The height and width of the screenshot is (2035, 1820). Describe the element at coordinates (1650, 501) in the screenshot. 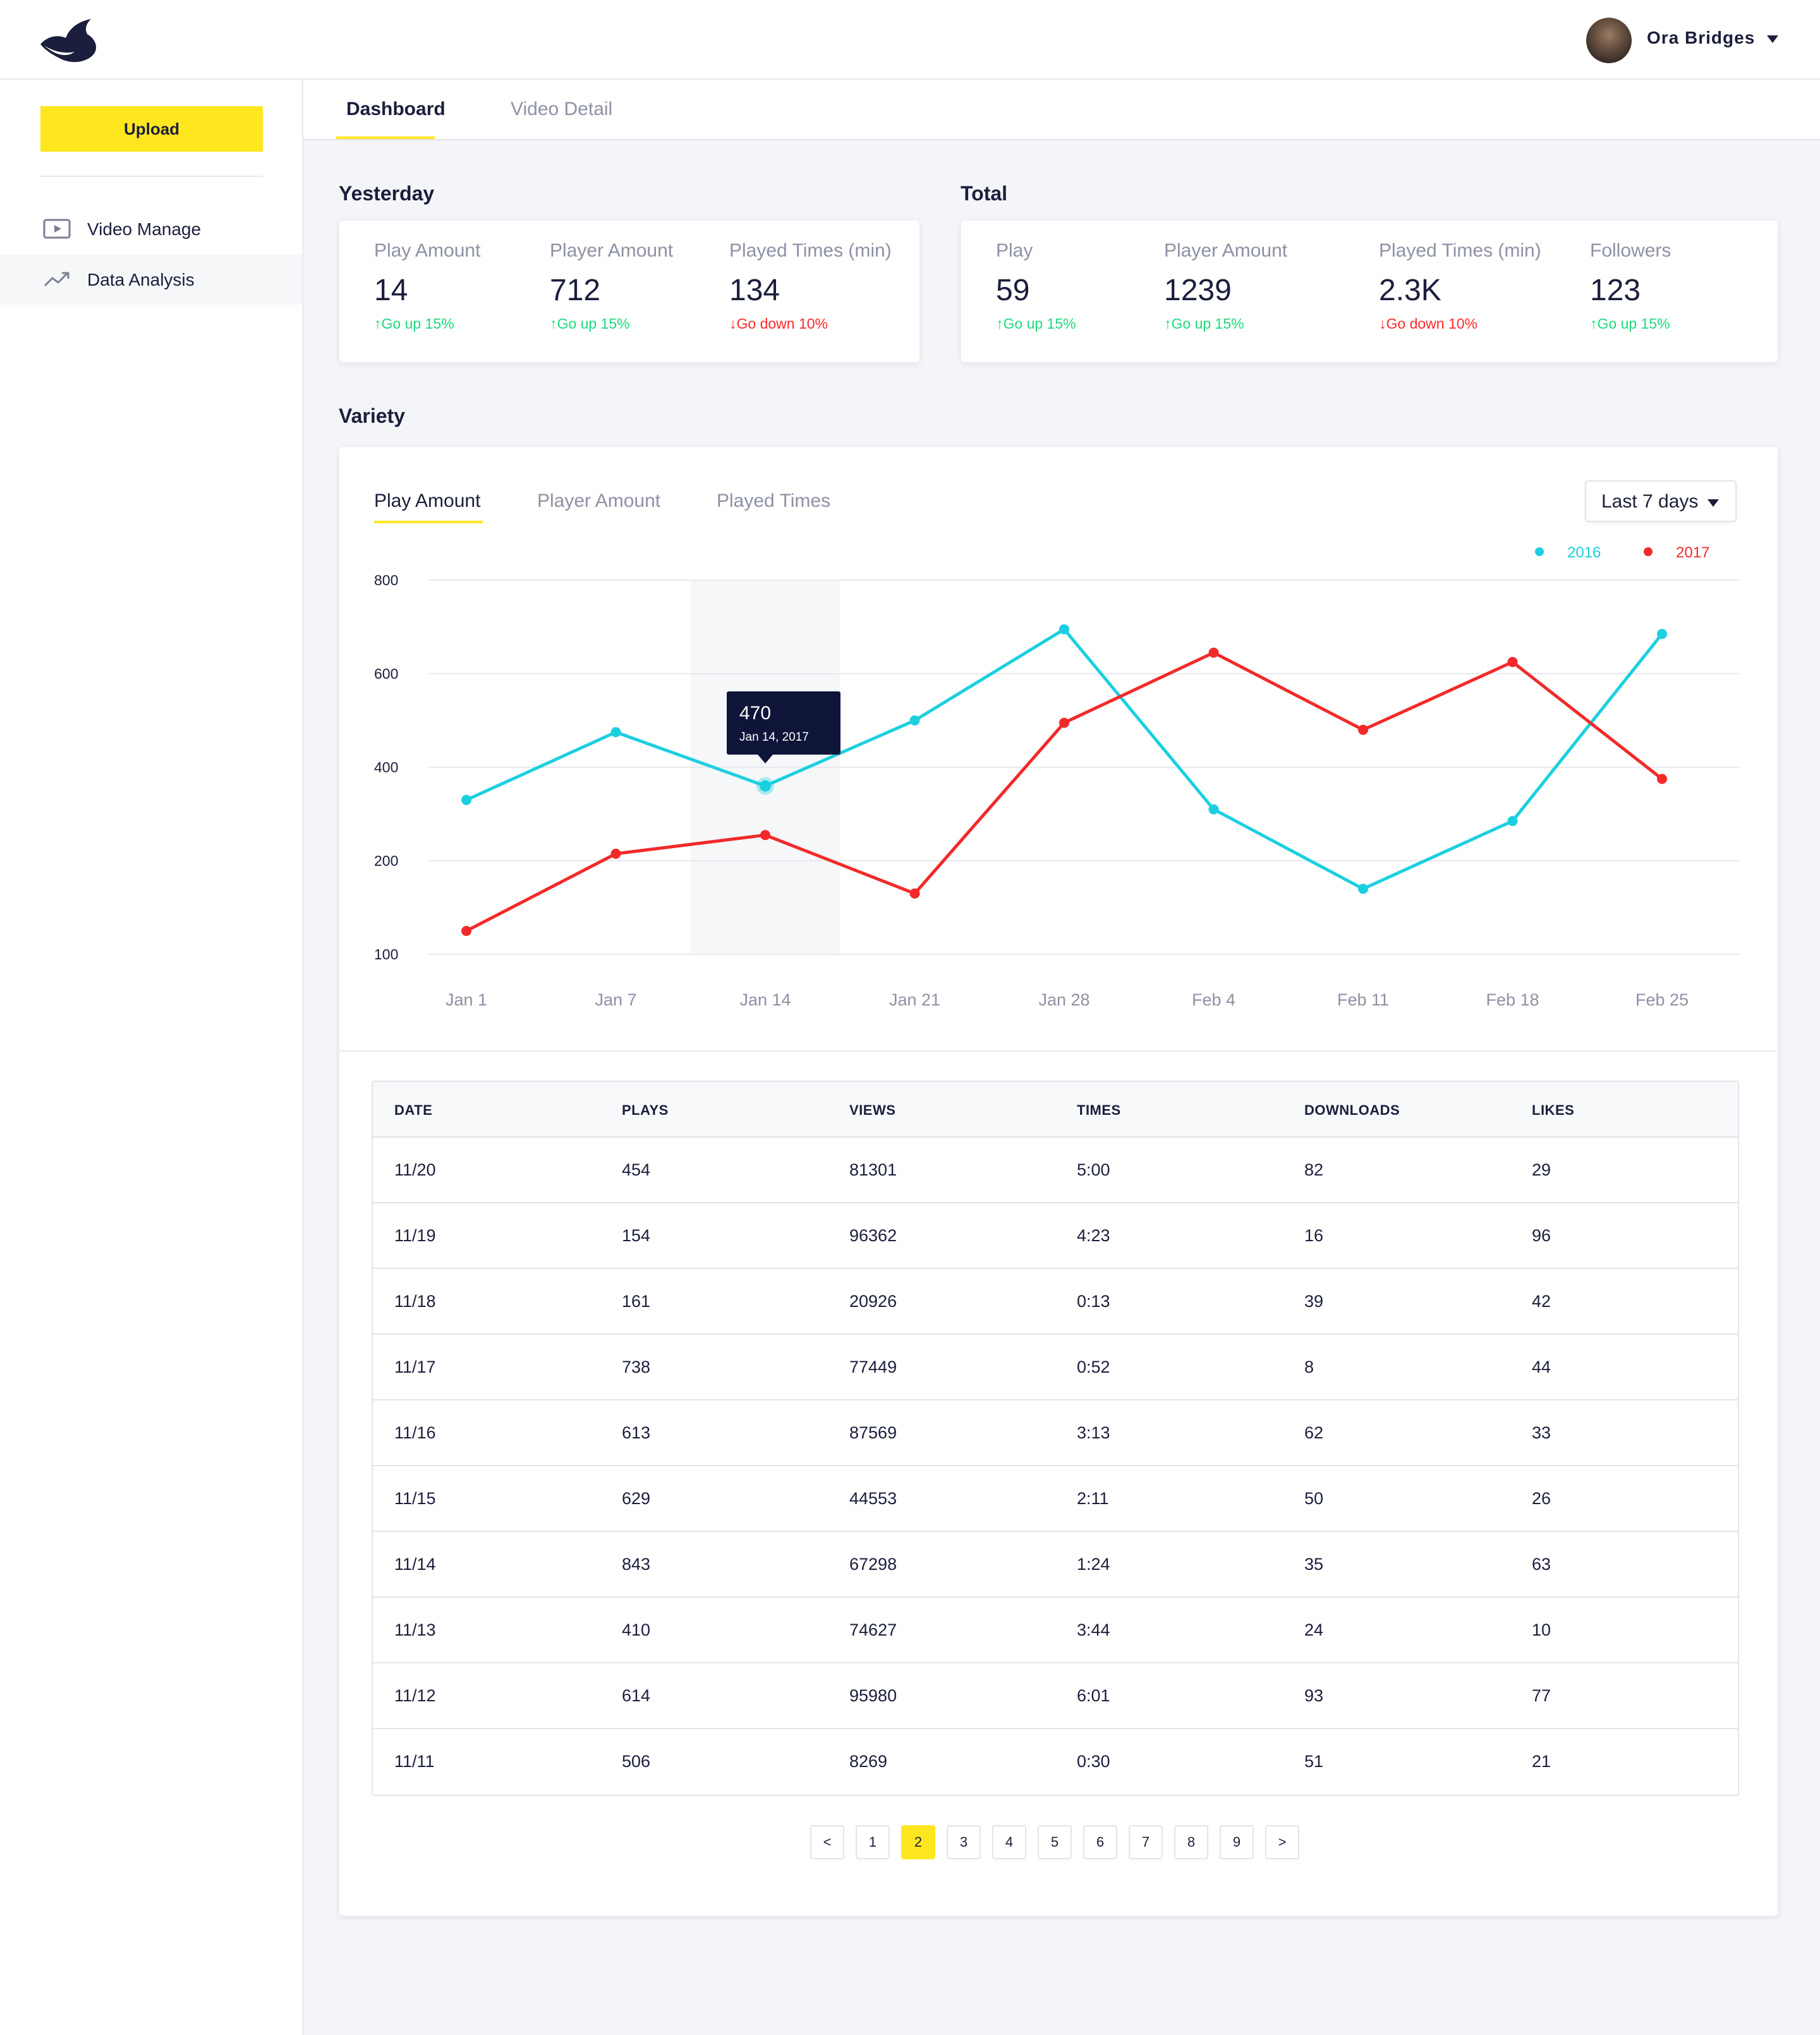

I see `date-range-label: Last 7 days` at that location.